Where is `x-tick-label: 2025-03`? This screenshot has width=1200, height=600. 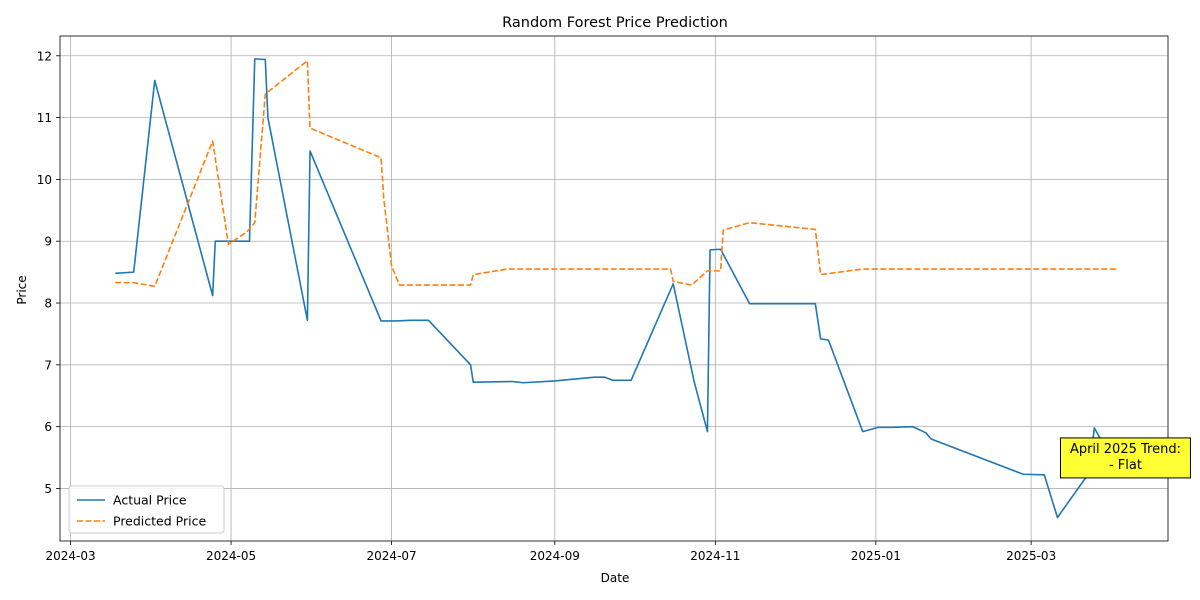
x-tick-label: 2025-03 is located at coordinates (1031, 556).